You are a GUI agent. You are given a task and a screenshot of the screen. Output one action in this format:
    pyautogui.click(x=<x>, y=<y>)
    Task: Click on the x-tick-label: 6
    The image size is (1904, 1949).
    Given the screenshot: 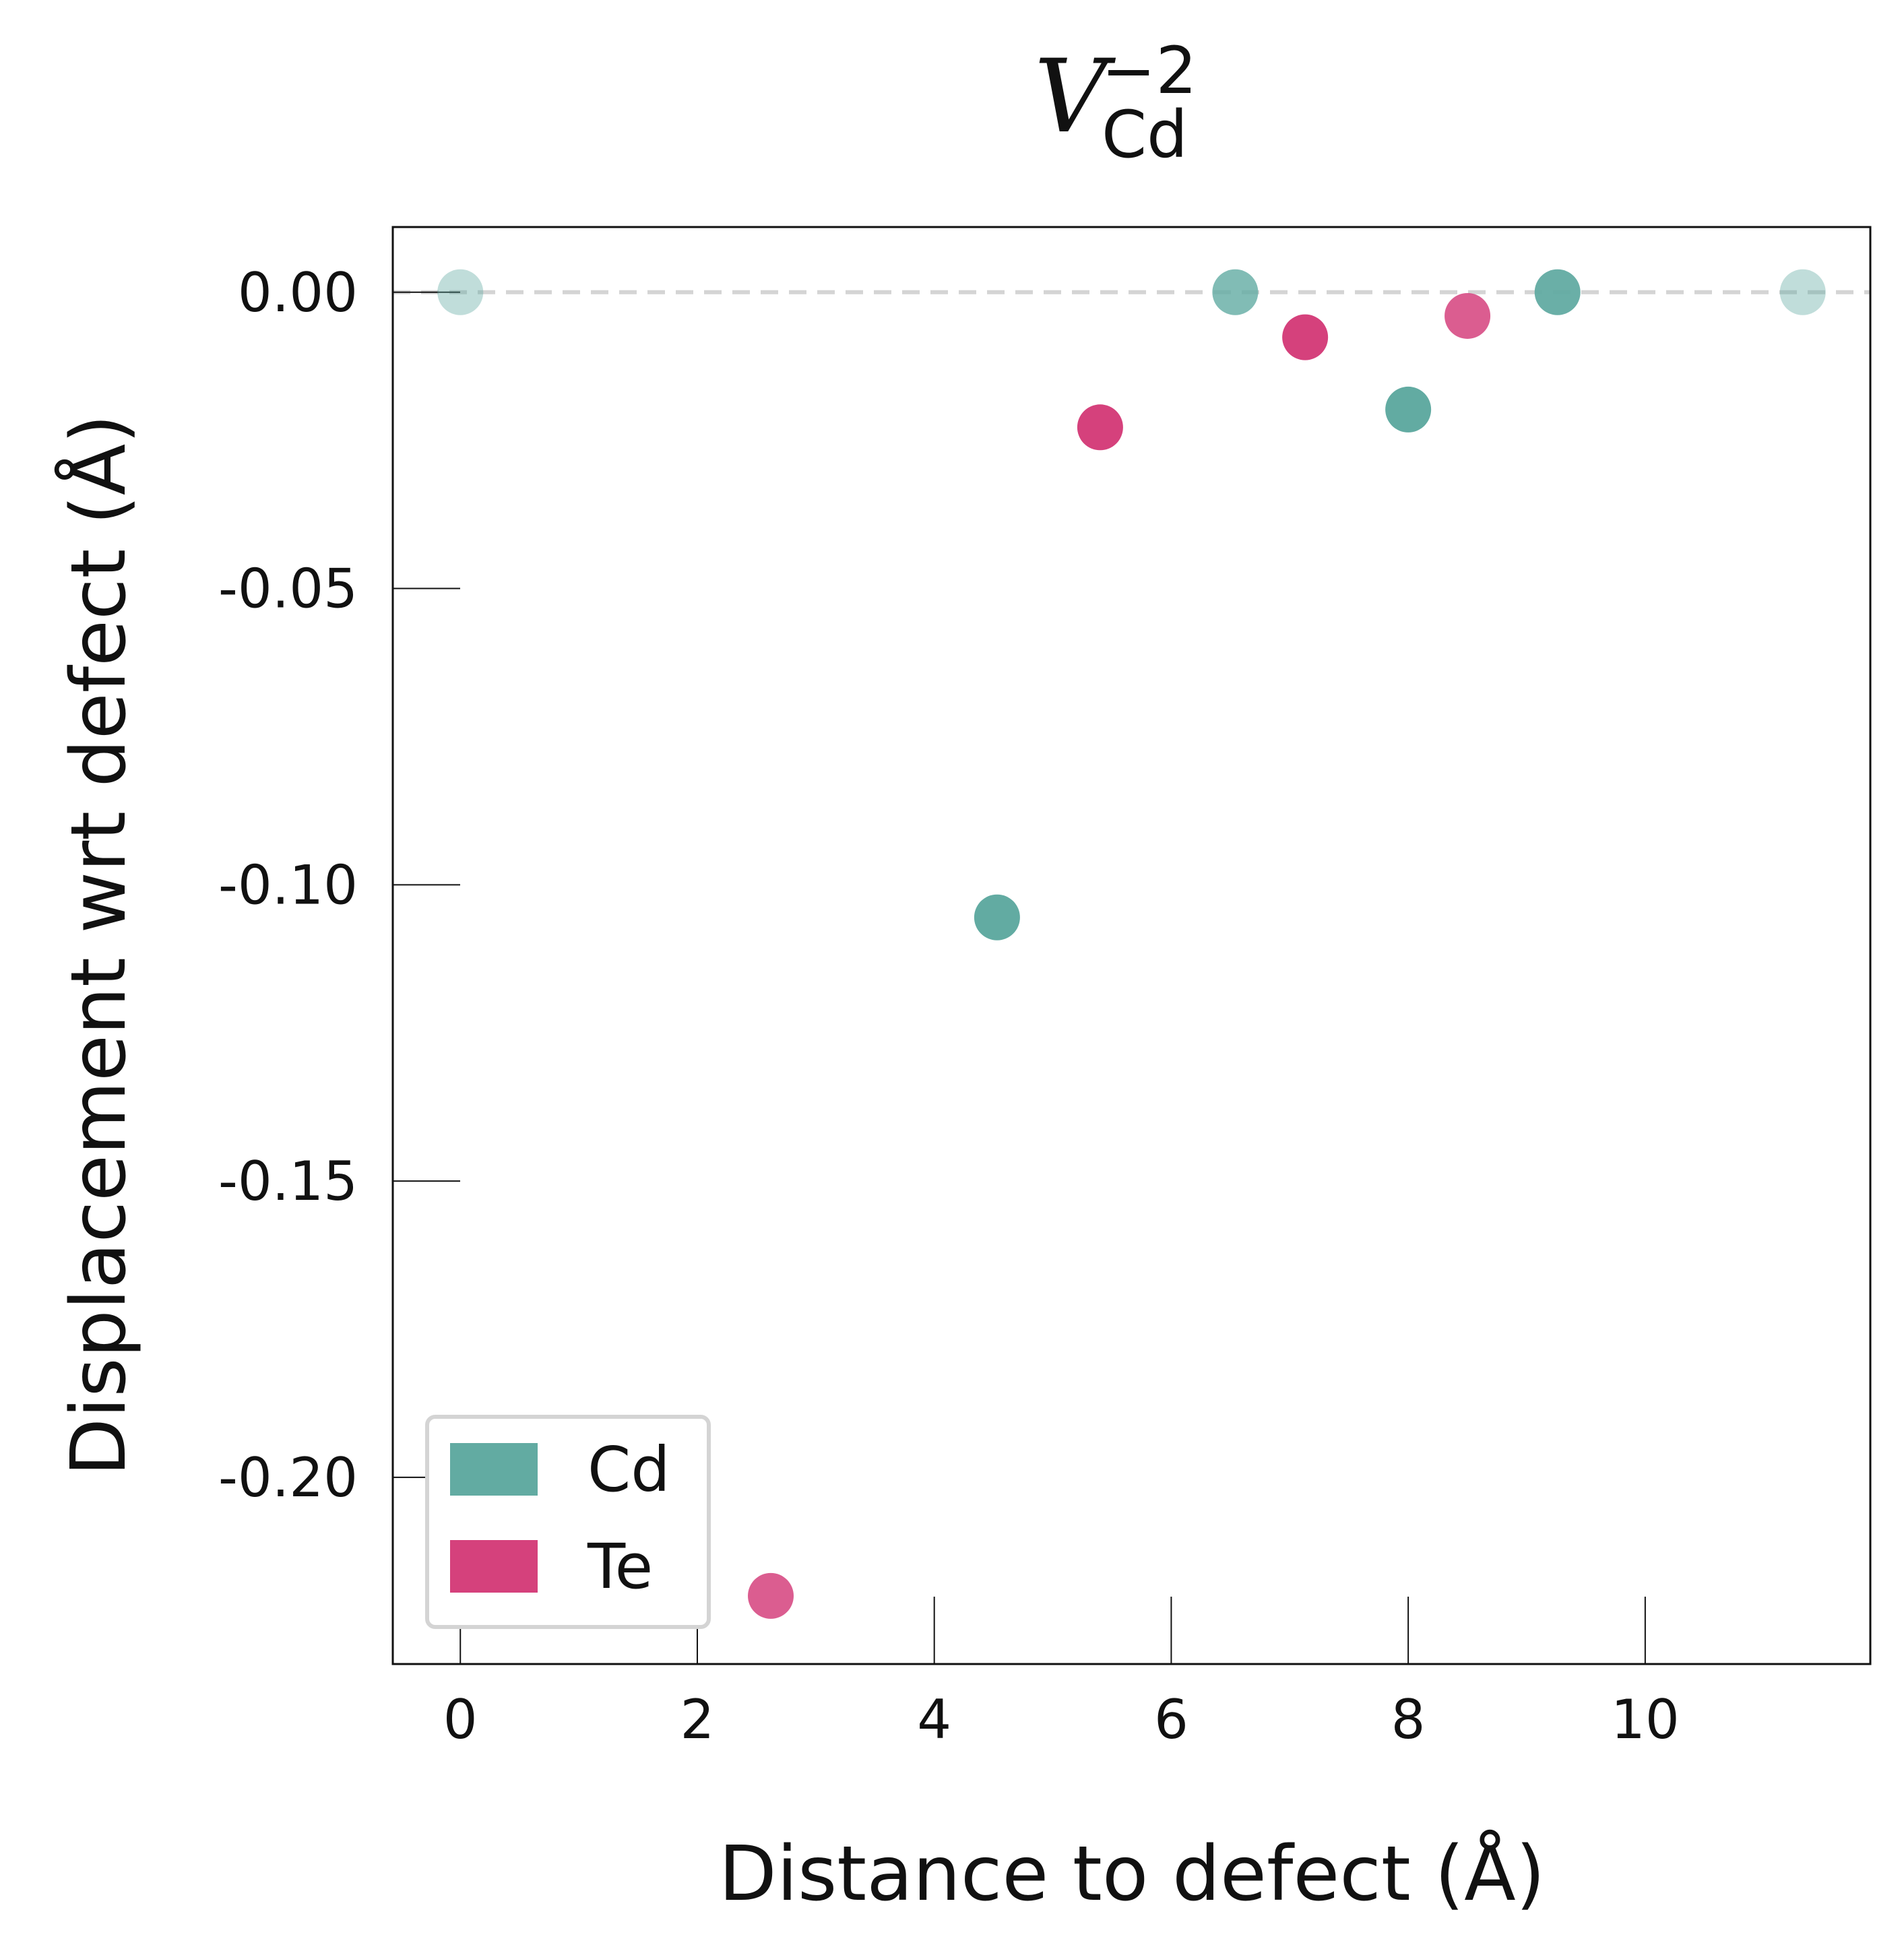 What is the action you would take?
    pyautogui.click(x=1171, y=1720)
    